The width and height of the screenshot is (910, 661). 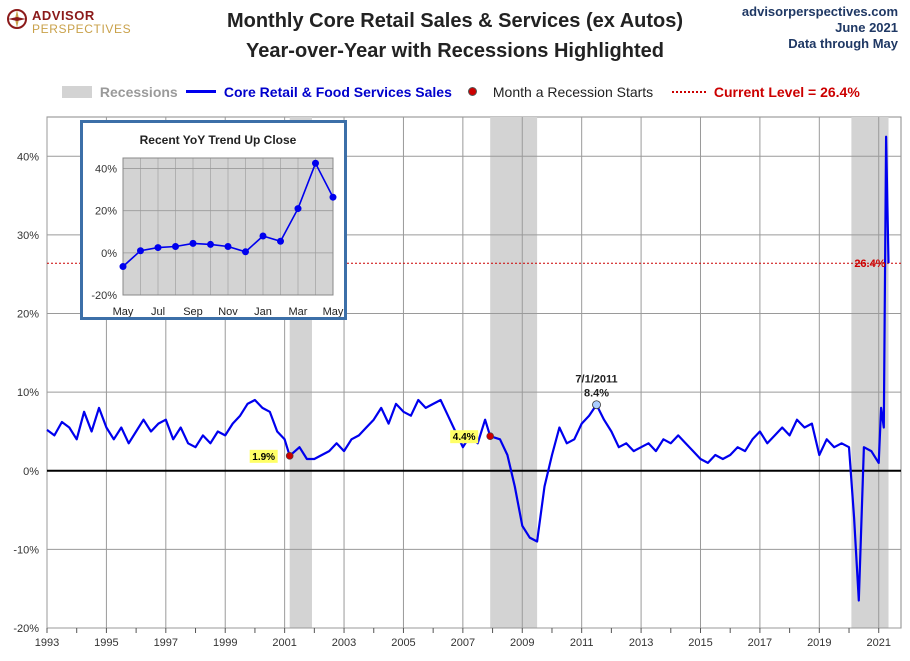 I want to click on source-site: advisorperspectives.com, so click(x=819, y=11).